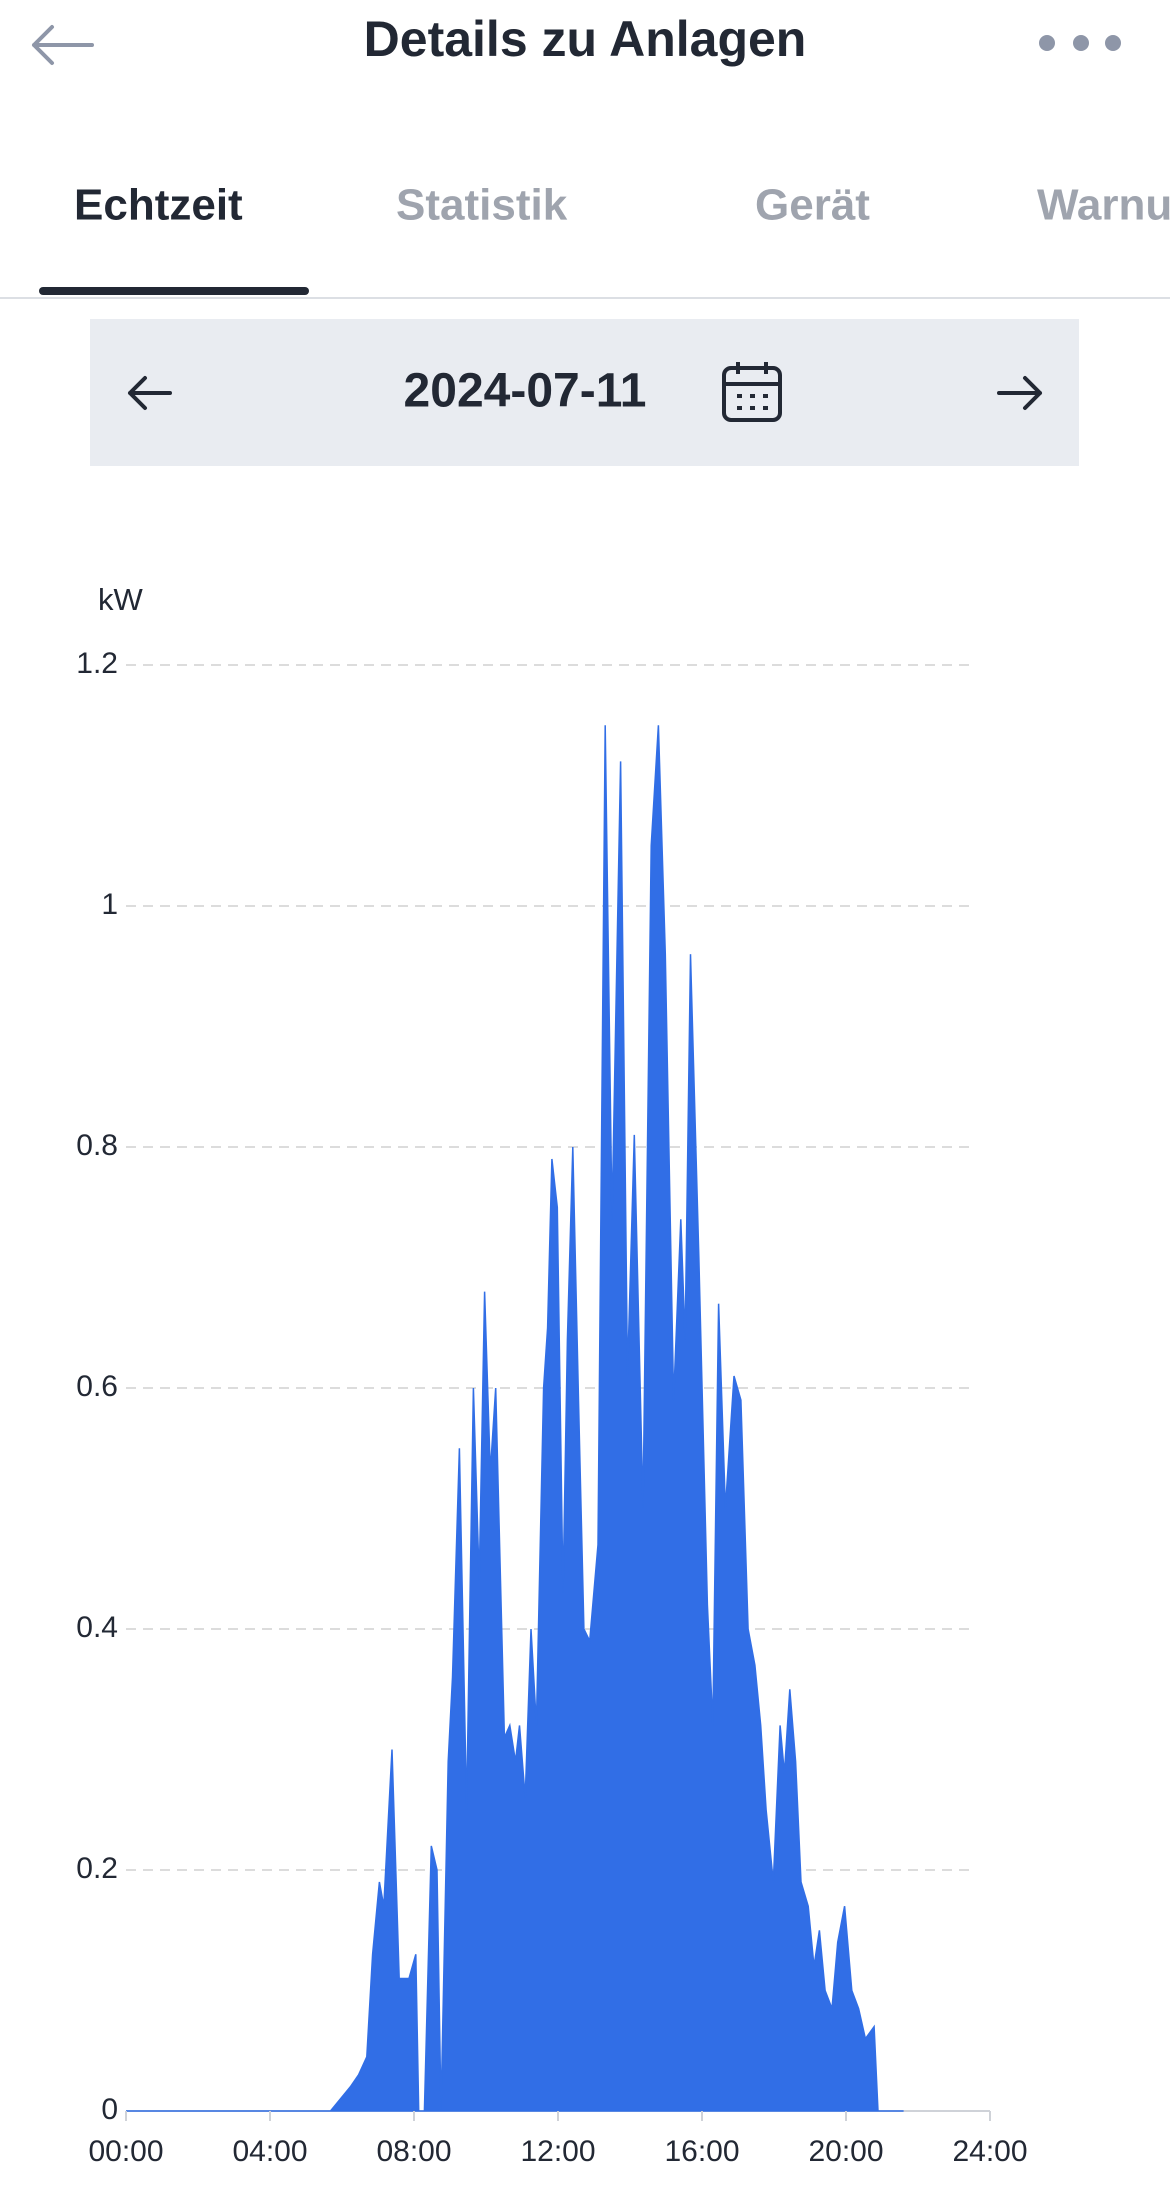 The width and height of the screenshot is (1170, 2195). What do you see at coordinates (413, 2151) in the screenshot?
I see `x-tick-label: 08:00` at bounding box center [413, 2151].